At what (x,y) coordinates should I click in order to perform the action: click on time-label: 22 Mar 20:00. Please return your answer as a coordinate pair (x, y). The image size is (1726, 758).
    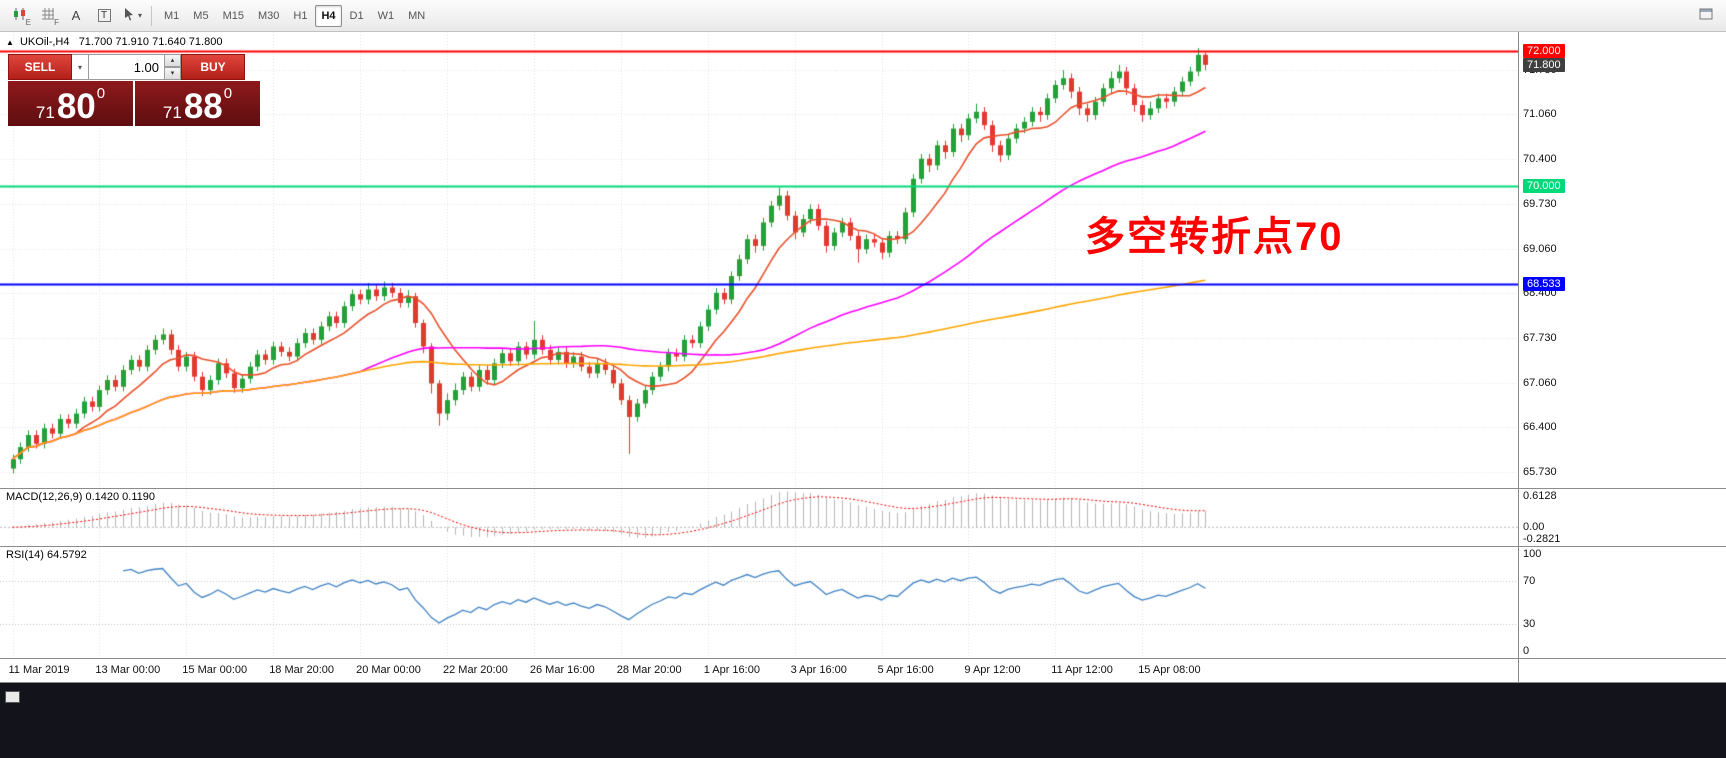
    Looking at the image, I should click on (475, 670).